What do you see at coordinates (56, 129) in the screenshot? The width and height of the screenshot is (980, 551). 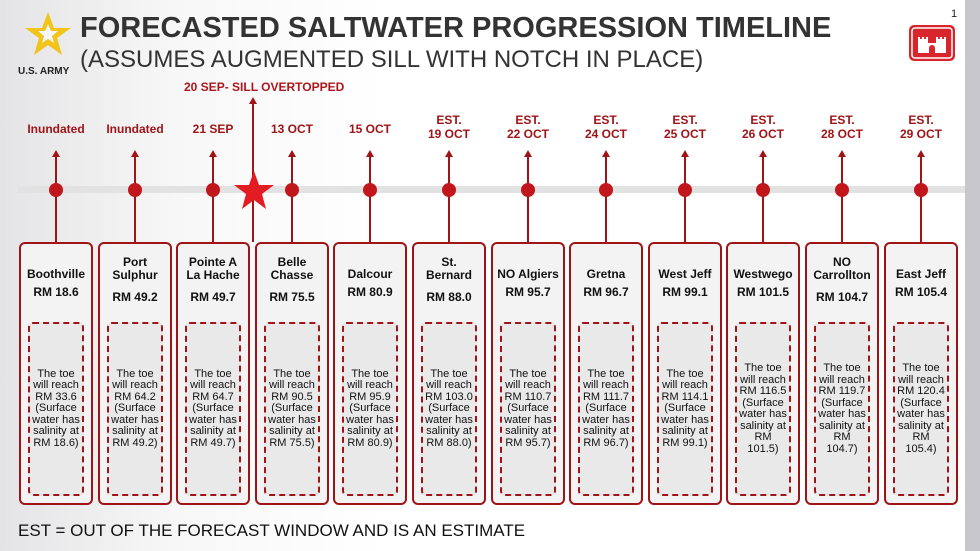 I see `timeline-date-label: Inundated` at bounding box center [56, 129].